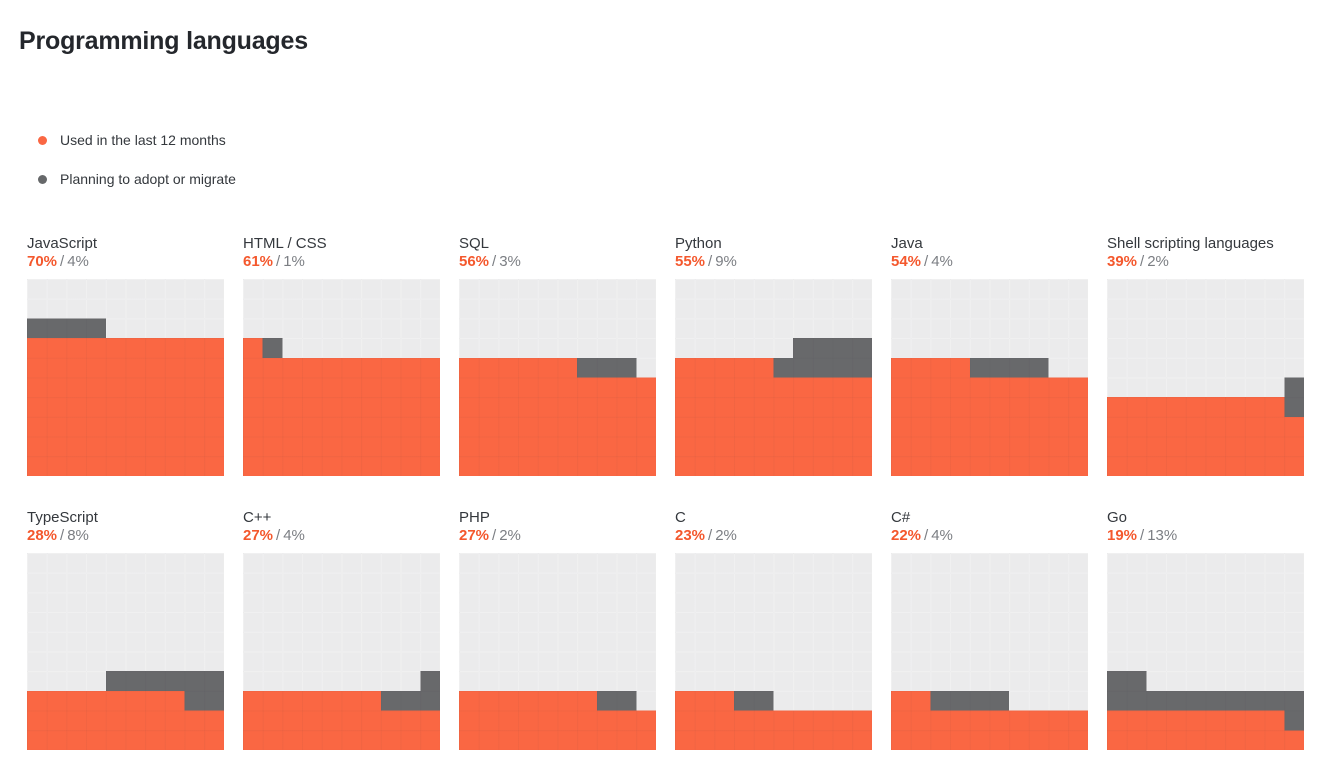 Image resolution: width=1340 pixels, height=777 pixels. Describe the element at coordinates (285, 243) in the screenshot. I see `language-name: HTML / CSS` at that location.